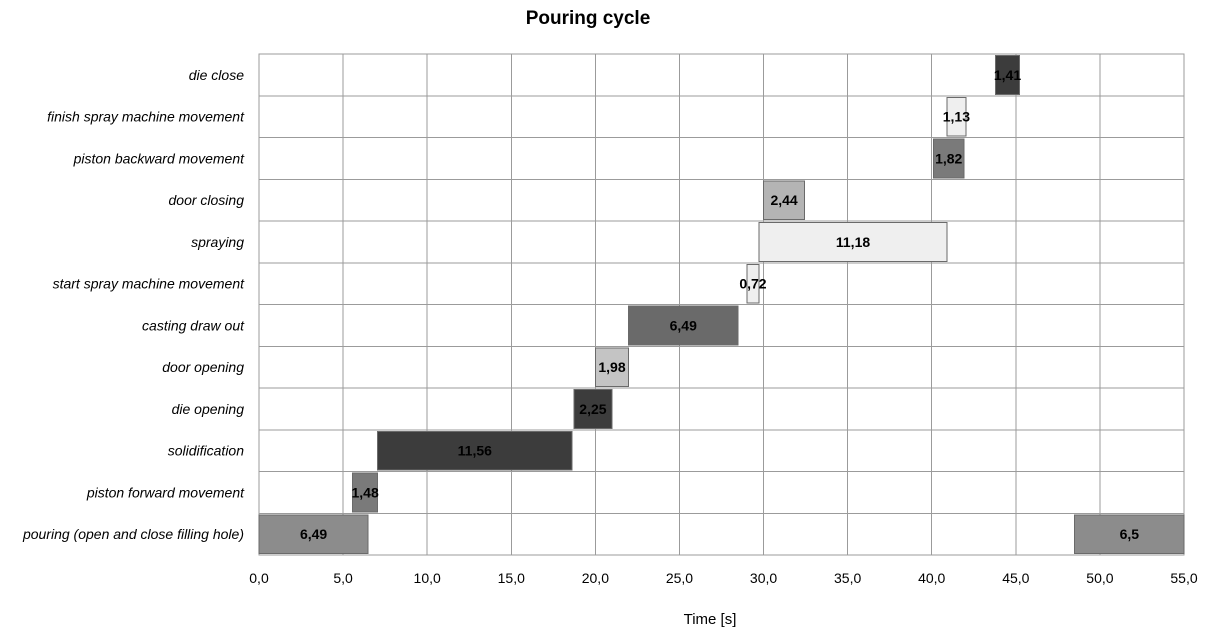 This screenshot has width=1215, height=629. Describe the element at coordinates (216, 75) in the screenshot. I see `category-label: die close` at that location.